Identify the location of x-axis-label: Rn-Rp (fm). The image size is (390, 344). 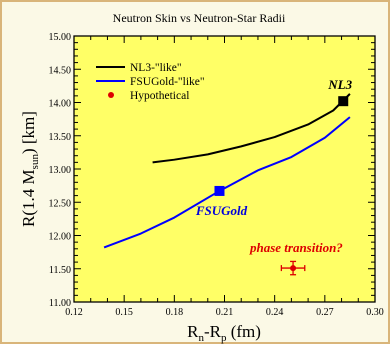
(224, 333).